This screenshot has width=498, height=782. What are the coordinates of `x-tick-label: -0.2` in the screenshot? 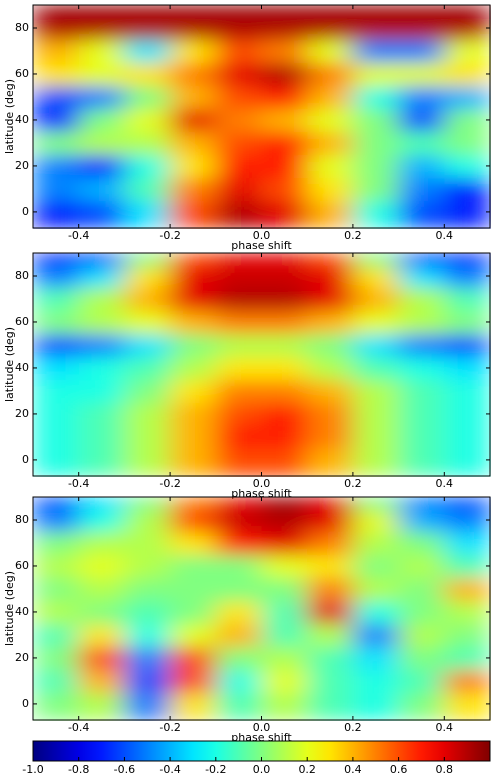 It's located at (169, 483).